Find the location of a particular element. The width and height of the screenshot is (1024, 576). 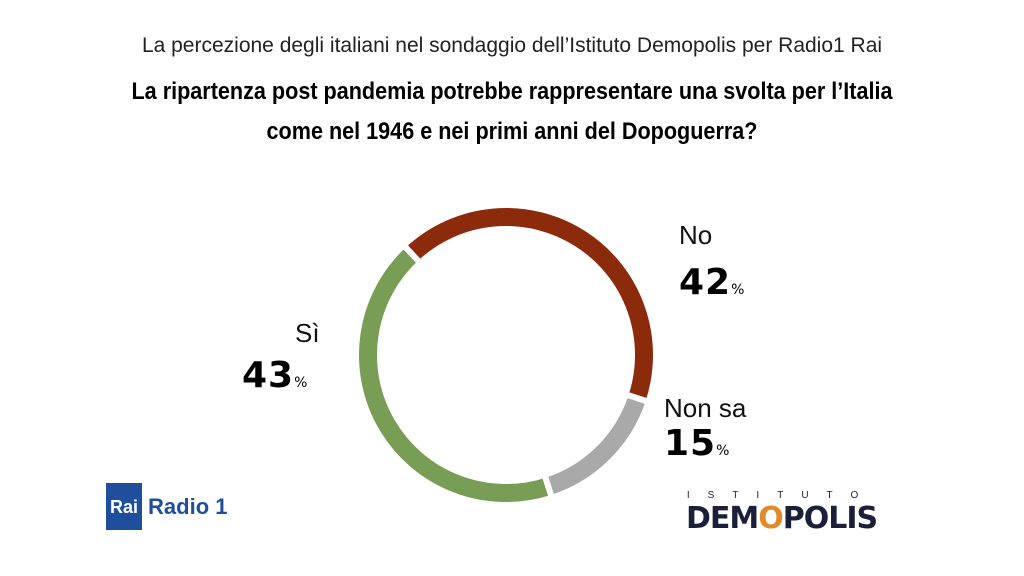

label-si: Sì is located at coordinates (307, 333).